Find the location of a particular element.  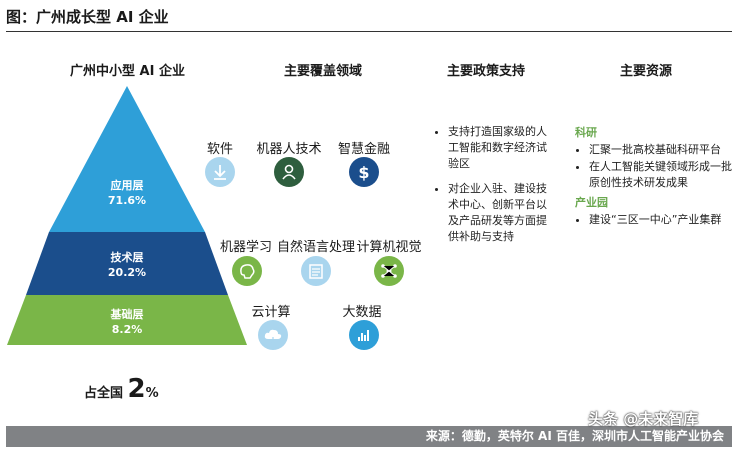

bottom-layer-name: 基础层 is located at coordinates (127, 314).